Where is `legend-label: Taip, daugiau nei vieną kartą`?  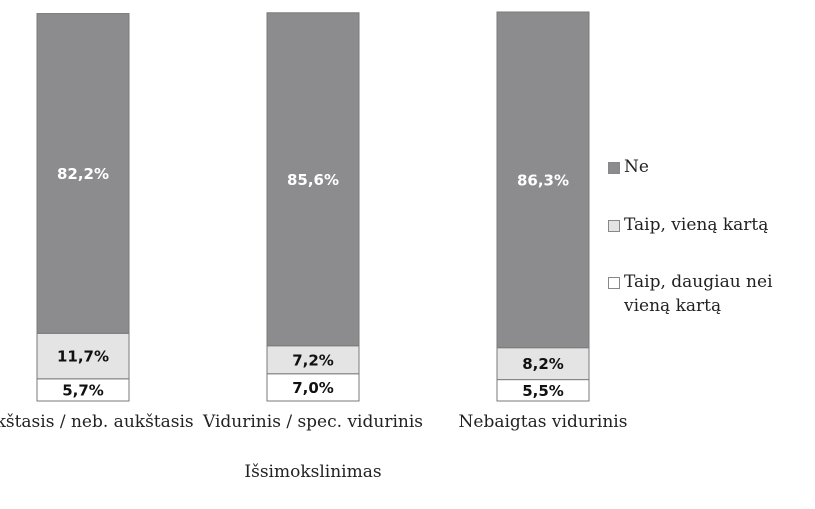 legend-label: Taip, daugiau nei vieną kartą is located at coordinates (698, 294).